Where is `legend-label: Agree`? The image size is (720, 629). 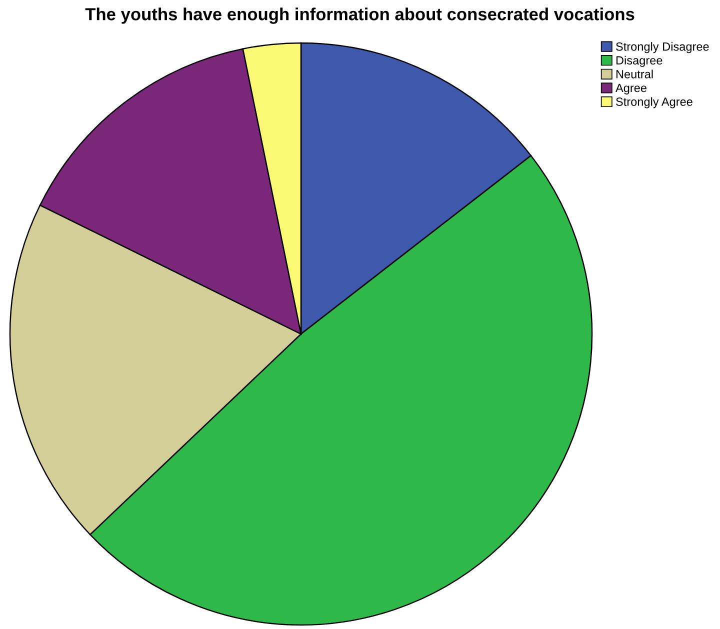
legend-label: Agree is located at coordinates (631, 89).